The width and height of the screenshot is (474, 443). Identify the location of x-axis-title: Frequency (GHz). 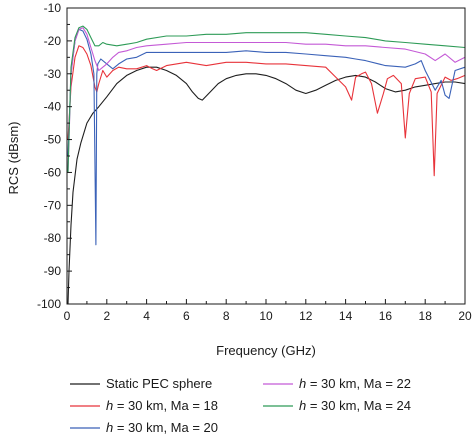
(266, 350).